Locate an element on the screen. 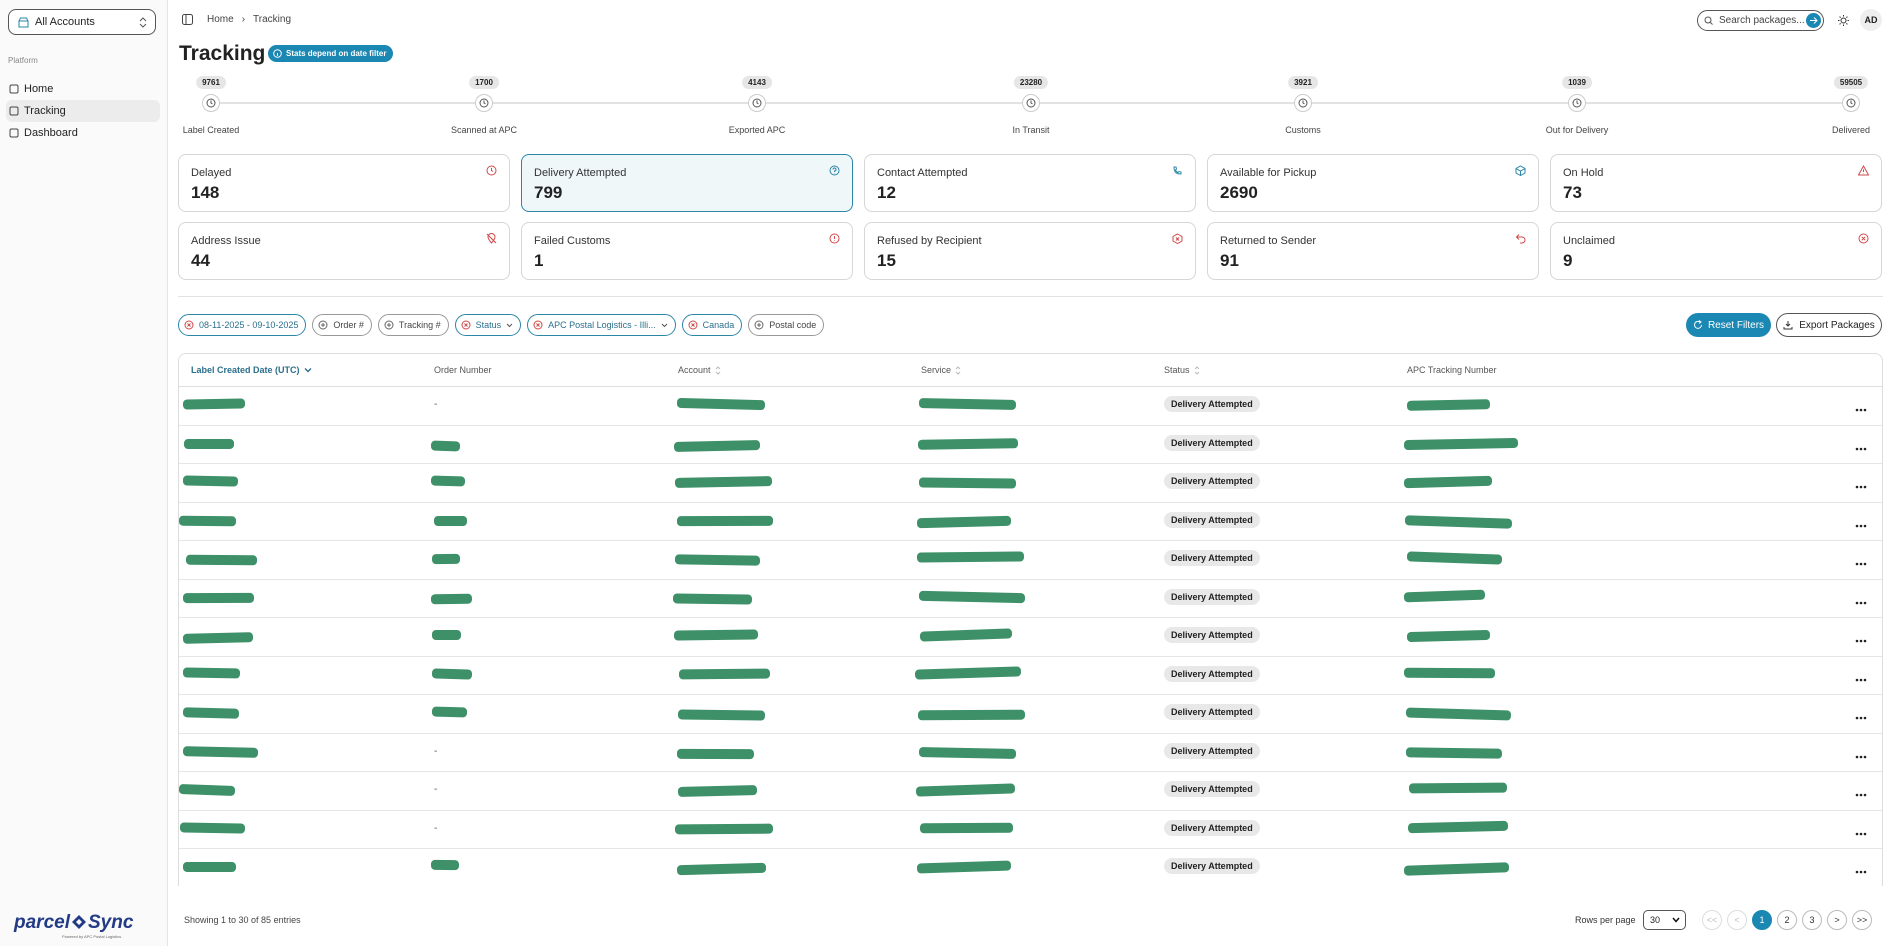 This screenshot has width=1888, height=946. status-card: Available for Pickup 2690 is located at coordinates (1373, 183).